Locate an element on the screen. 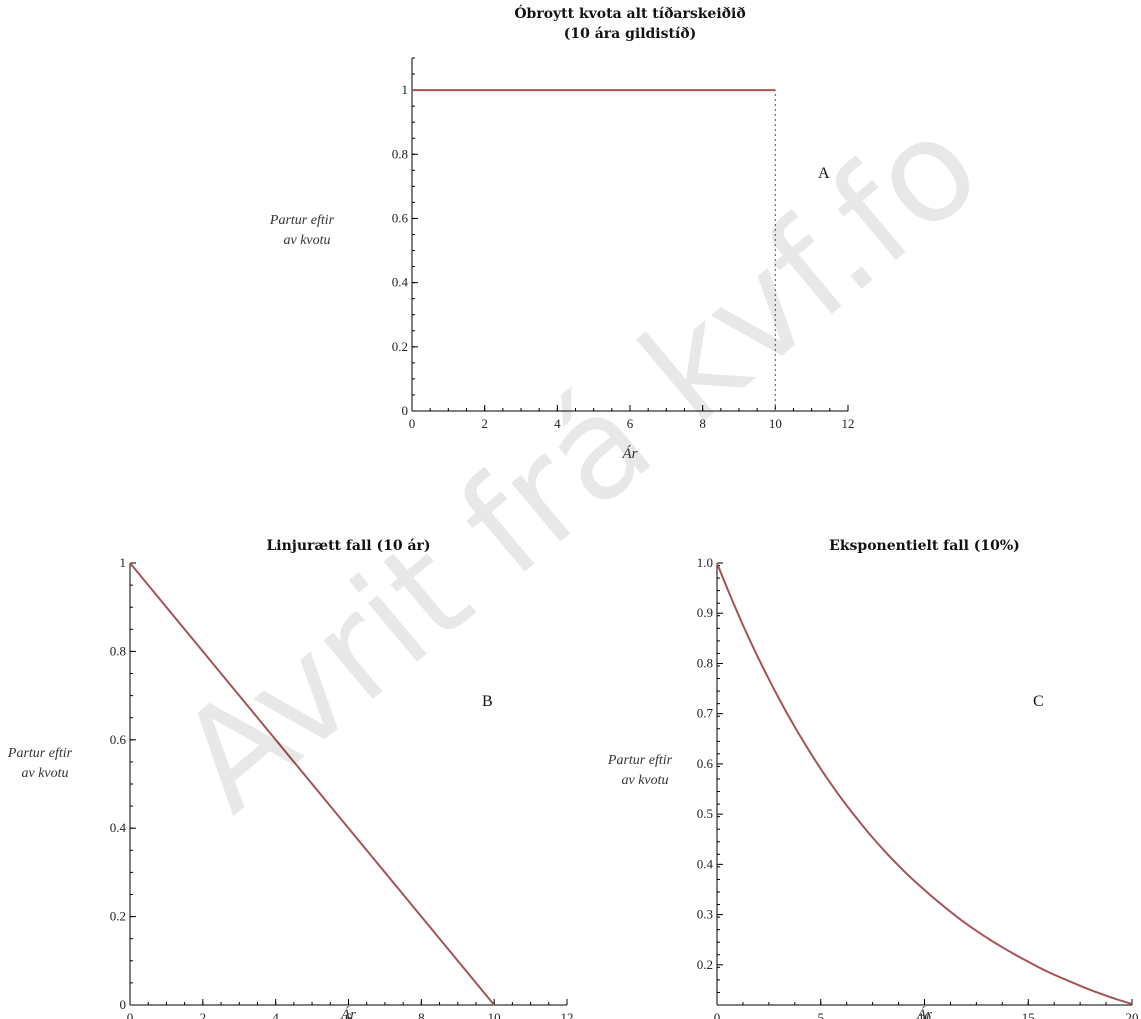 This screenshot has width=1141, height=1019. chart-title: Eksponentielt fall (10%) is located at coordinates (924, 546).